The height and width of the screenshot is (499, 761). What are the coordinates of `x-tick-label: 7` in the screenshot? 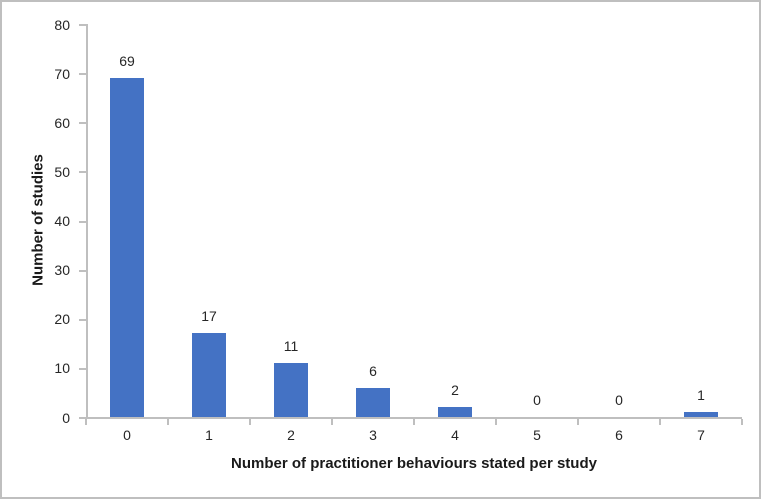 It's located at (701, 435).